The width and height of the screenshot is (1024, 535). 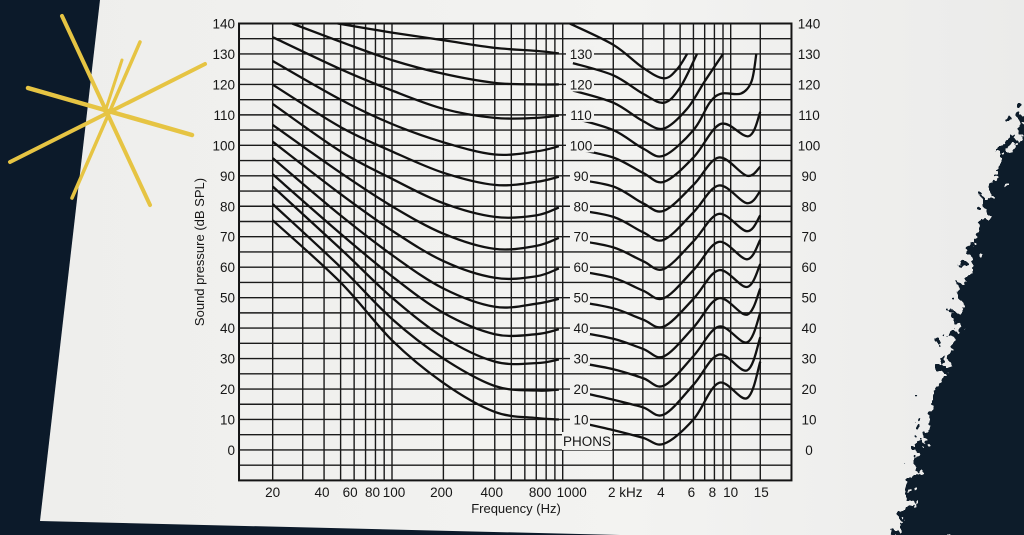 What do you see at coordinates (540, 492) in the screenshot?
I see `x-tick-label: 800` at bounding box center [540, 492].